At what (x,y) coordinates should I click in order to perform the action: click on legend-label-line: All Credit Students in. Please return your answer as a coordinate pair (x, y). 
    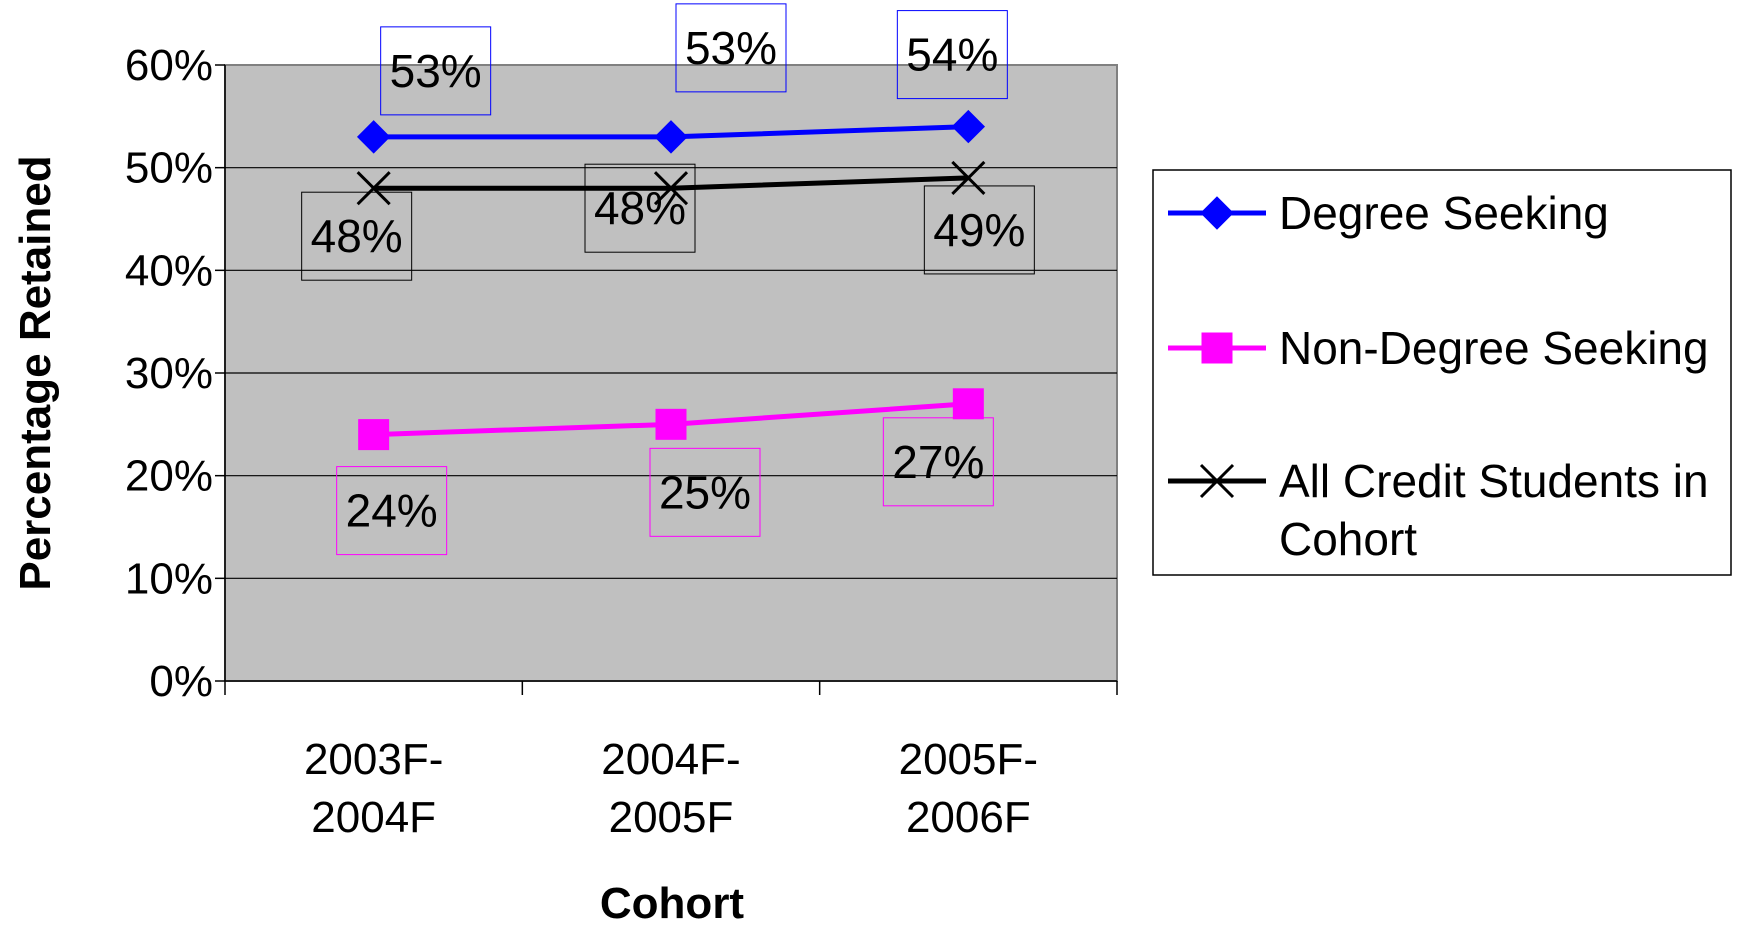
    Looking at the image, I should click on (1494, 481).